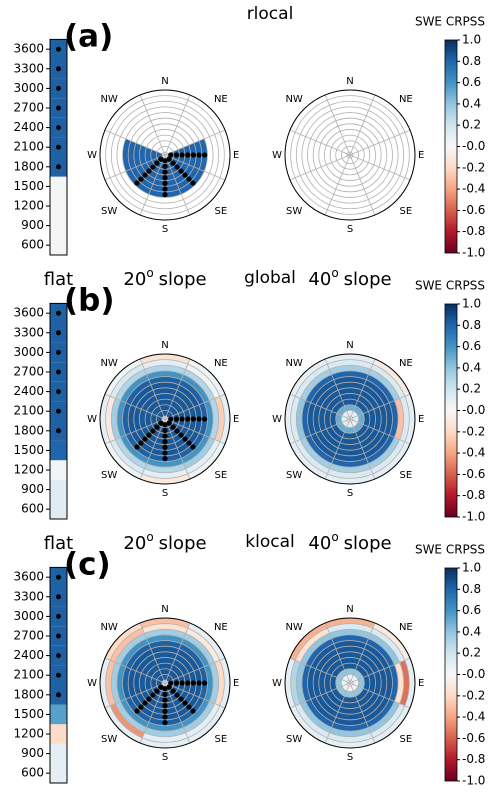 This screenshot has width=500, height=797. What do you see at coordinates (471, 389) in the screenshot?
I see `colorbar-tick-label: 0.2` at bounding box center [471, 389].